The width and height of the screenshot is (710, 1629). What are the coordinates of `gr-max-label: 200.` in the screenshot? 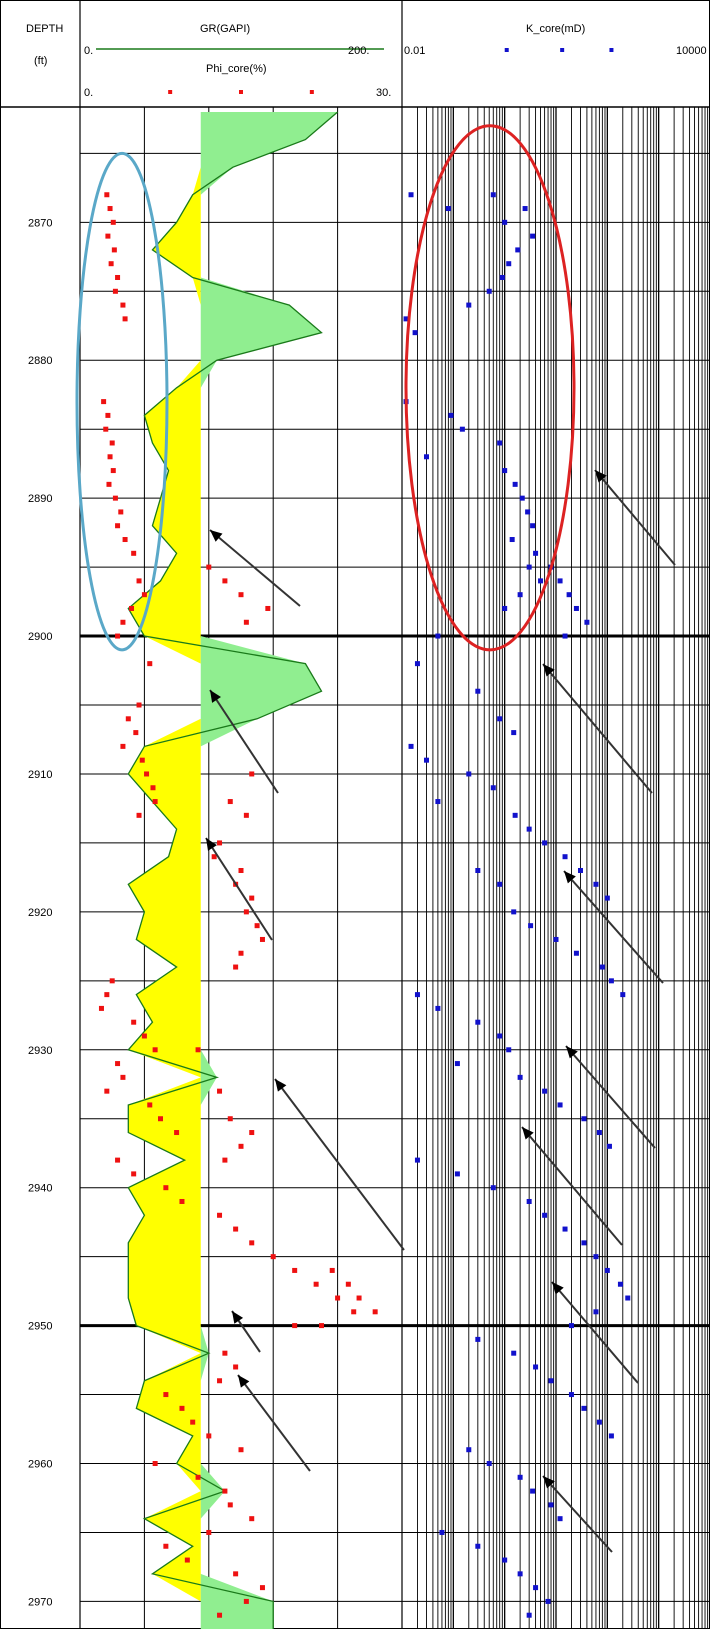 It's located at (359, 51).